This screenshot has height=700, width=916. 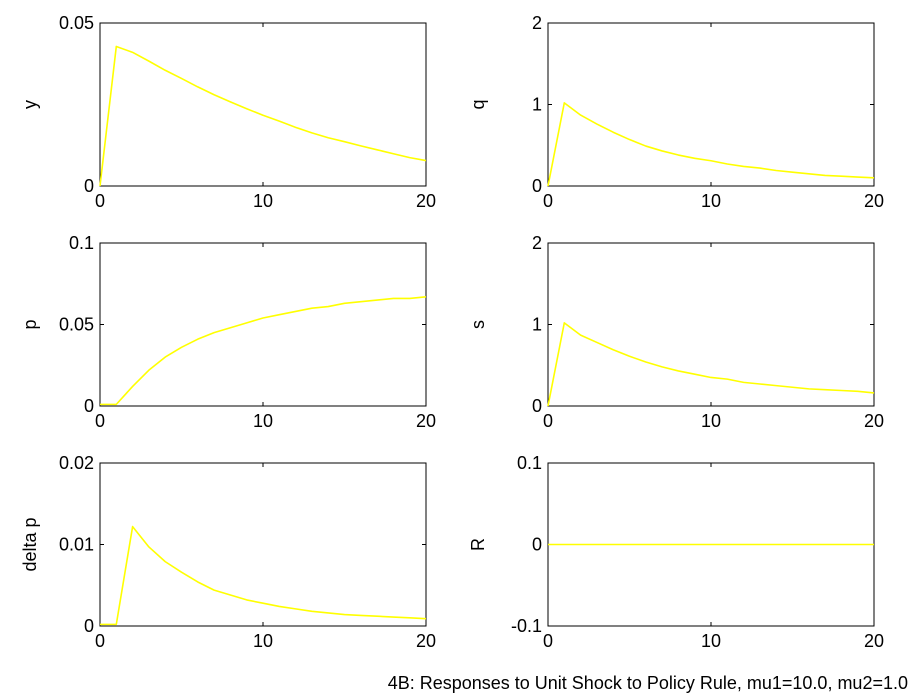 I want to click on y-axis-label: s, so click(x=478, y=324).